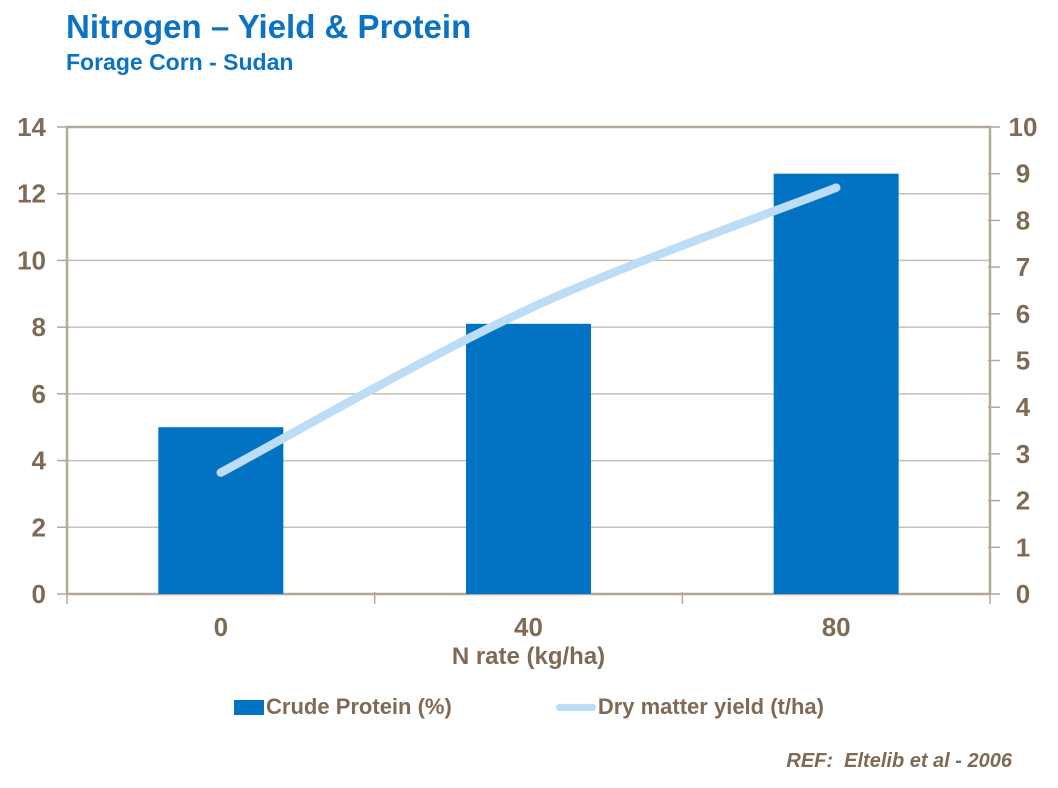 The image size is (1058, 788). I want to click on right-axis-tick-label: 8, so click(1023, 220).